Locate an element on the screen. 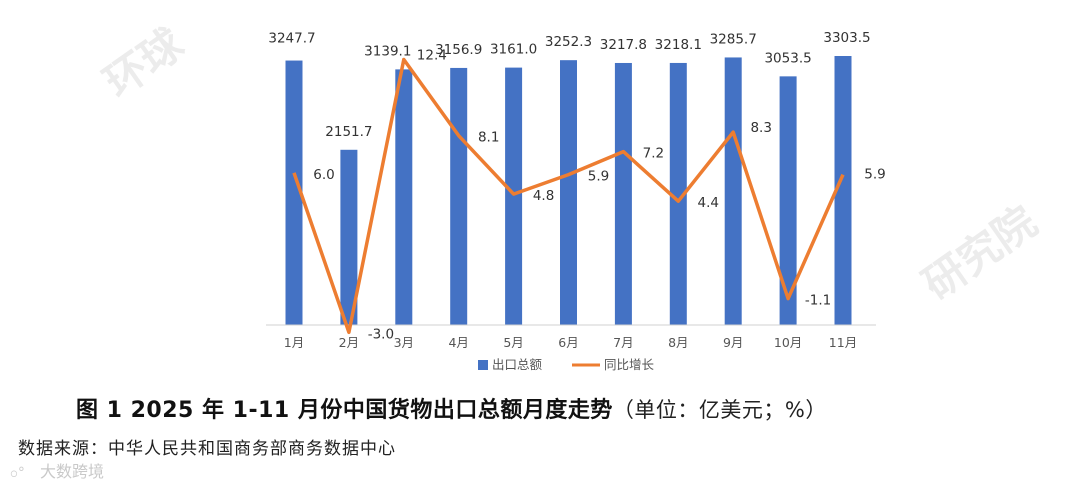  bar-label-4: 3156.9 is located at coordinates (458, 50).